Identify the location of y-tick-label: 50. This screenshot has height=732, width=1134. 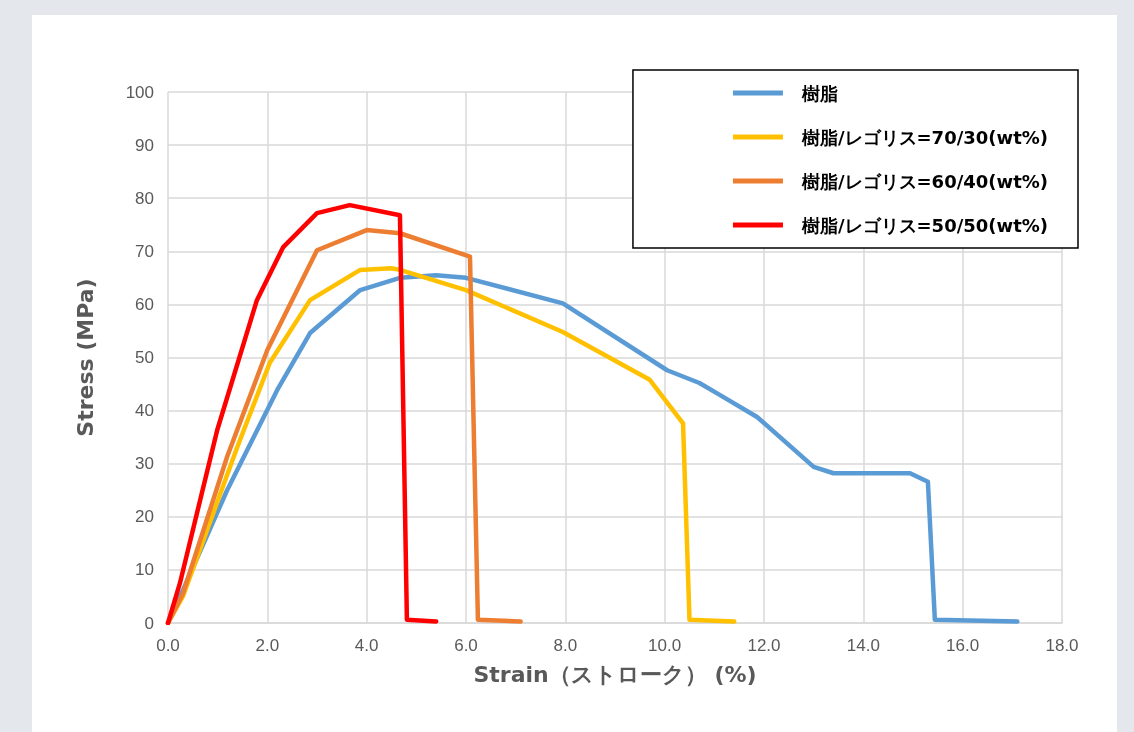
(144, 357).